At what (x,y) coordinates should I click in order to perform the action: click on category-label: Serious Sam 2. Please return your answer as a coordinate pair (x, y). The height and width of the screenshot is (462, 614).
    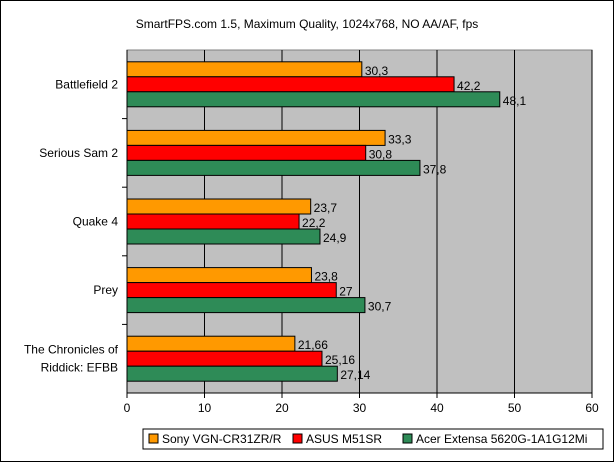
    Looking at the image, I should click on (78, 153).